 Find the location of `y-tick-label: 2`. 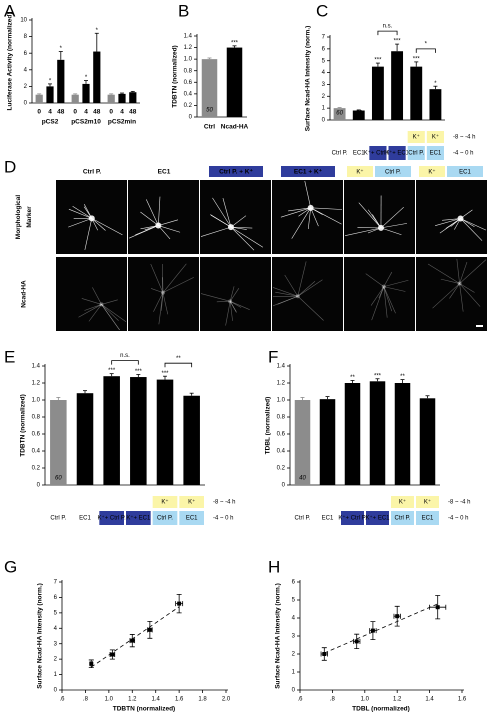

y-tick-label: 2 is located at coordinates (294, 655).